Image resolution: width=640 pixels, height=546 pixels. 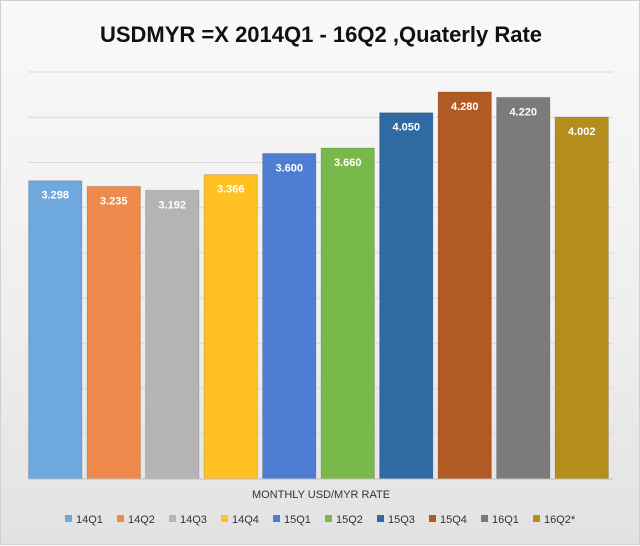 I want to click on data-label: 3.192, so click(x=172, y=205).